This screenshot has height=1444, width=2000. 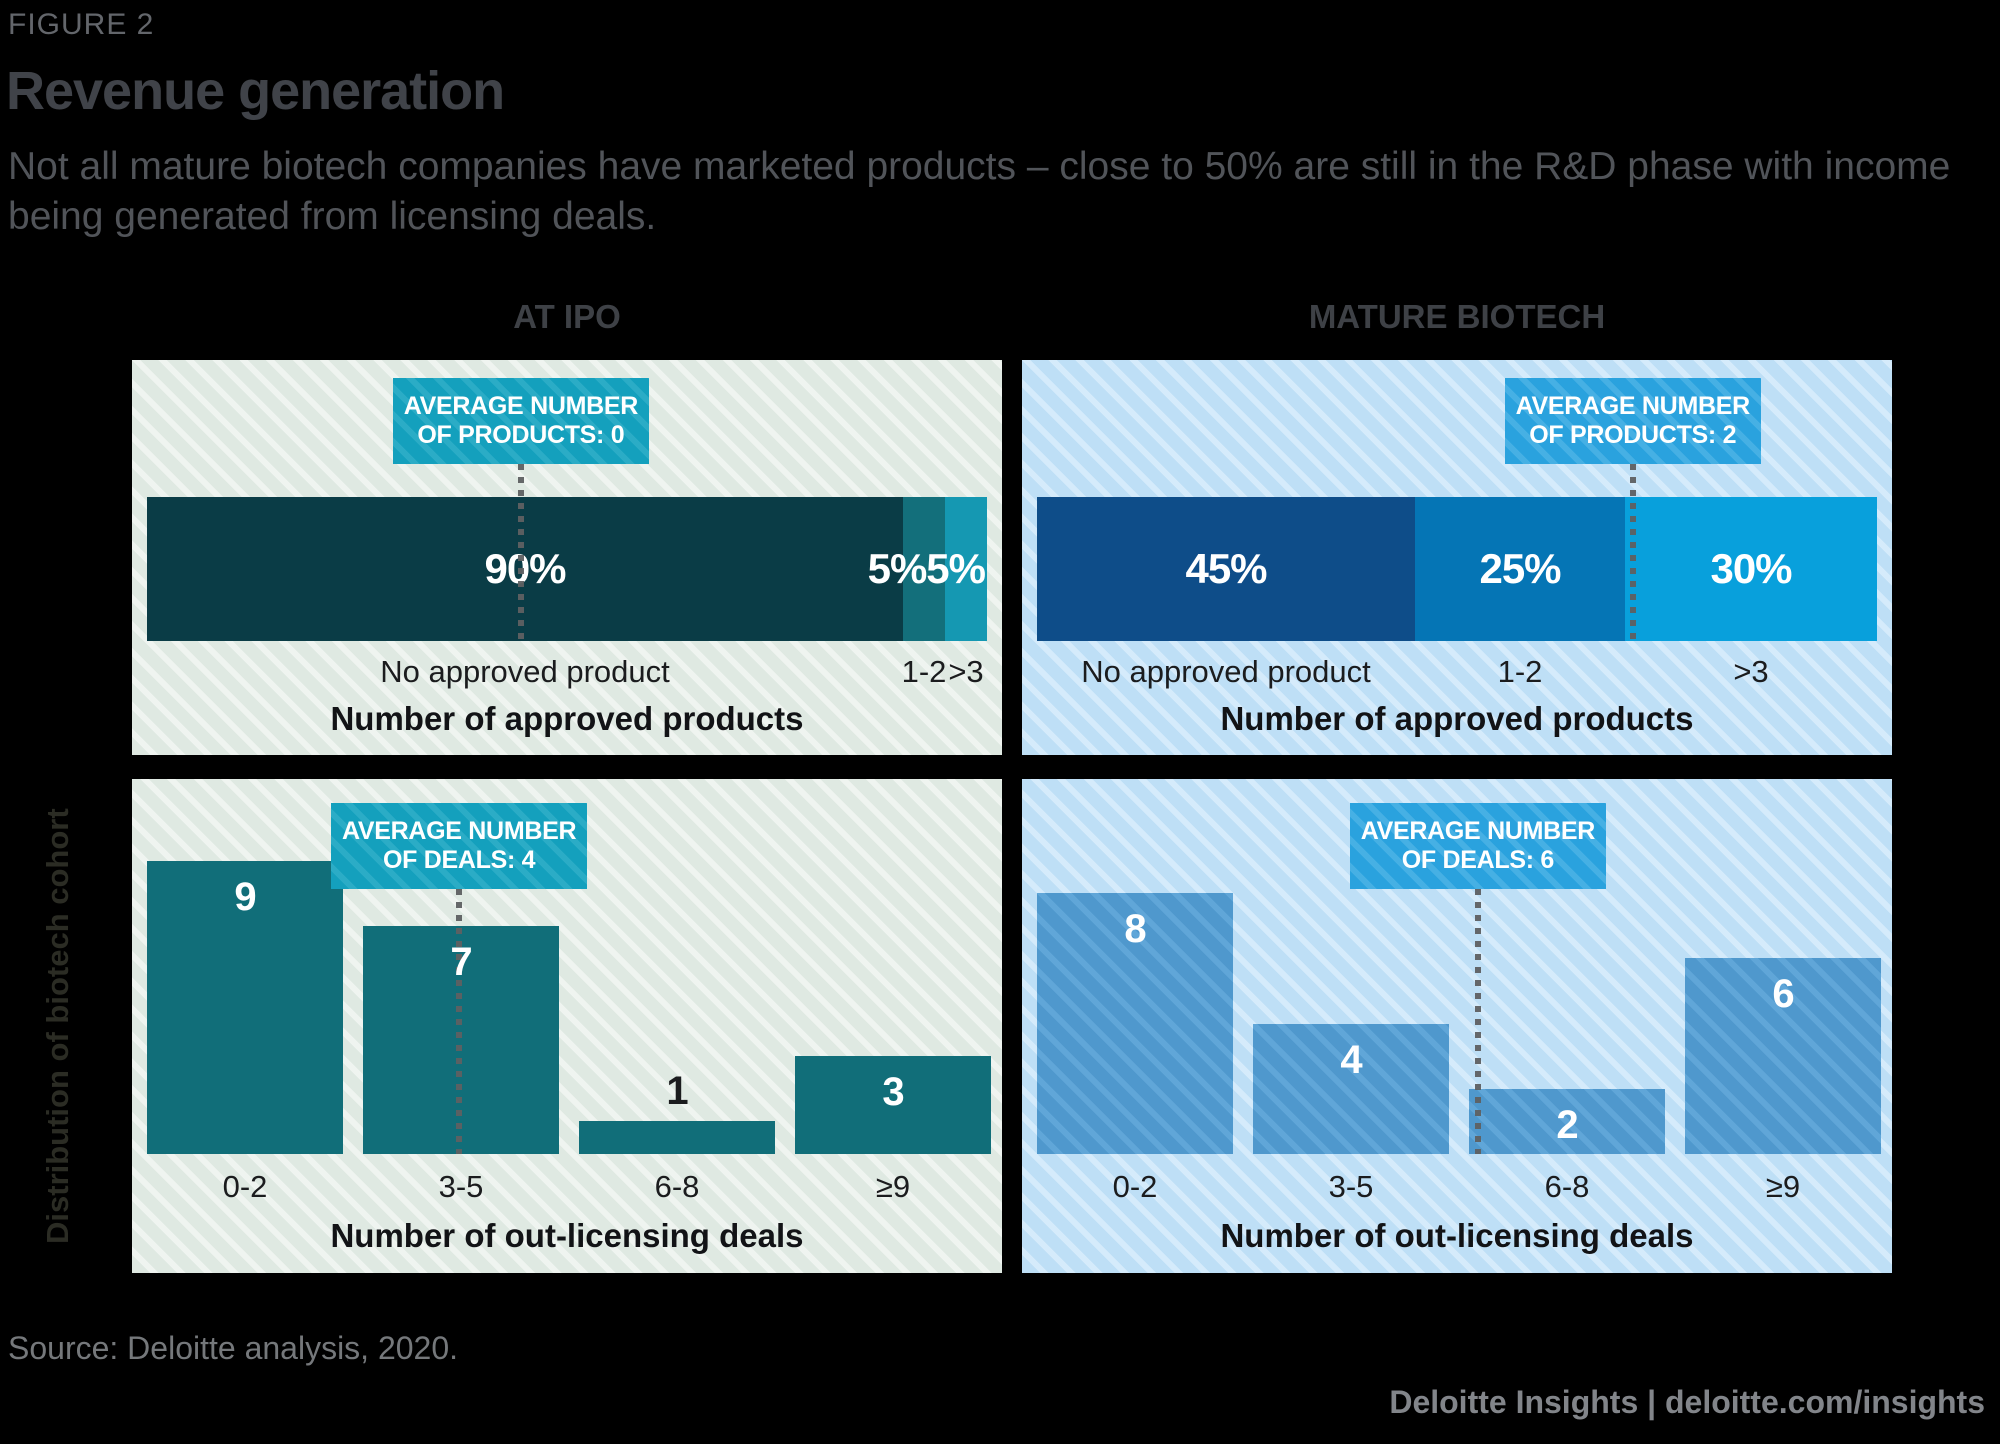 What do you see at coordinates (1135, 929) in the screenshot?
I see `bar-value-label: 8` at bounding box center [1135, 929].